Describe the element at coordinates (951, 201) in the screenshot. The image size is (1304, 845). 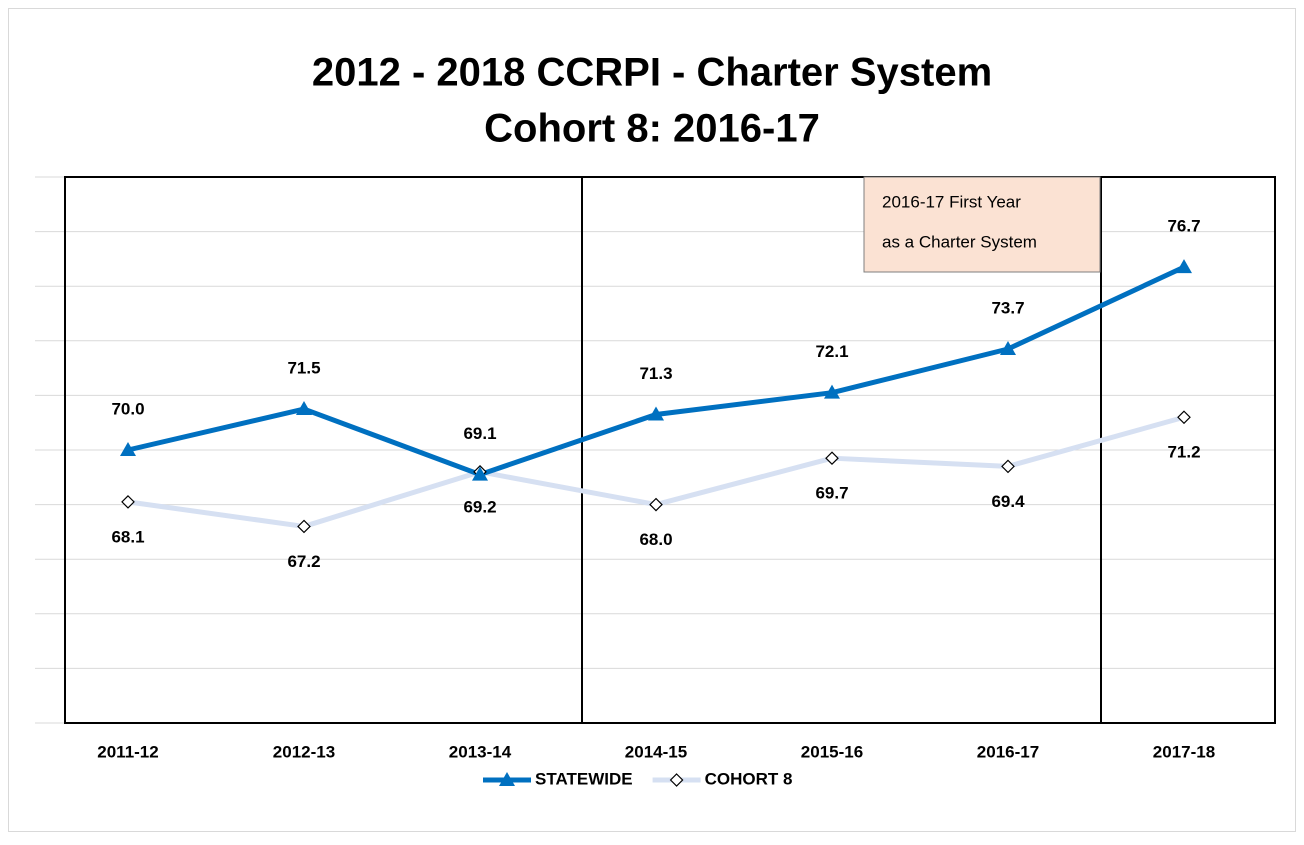
I see `annotation-text: 2016-17 First Year` at that location.